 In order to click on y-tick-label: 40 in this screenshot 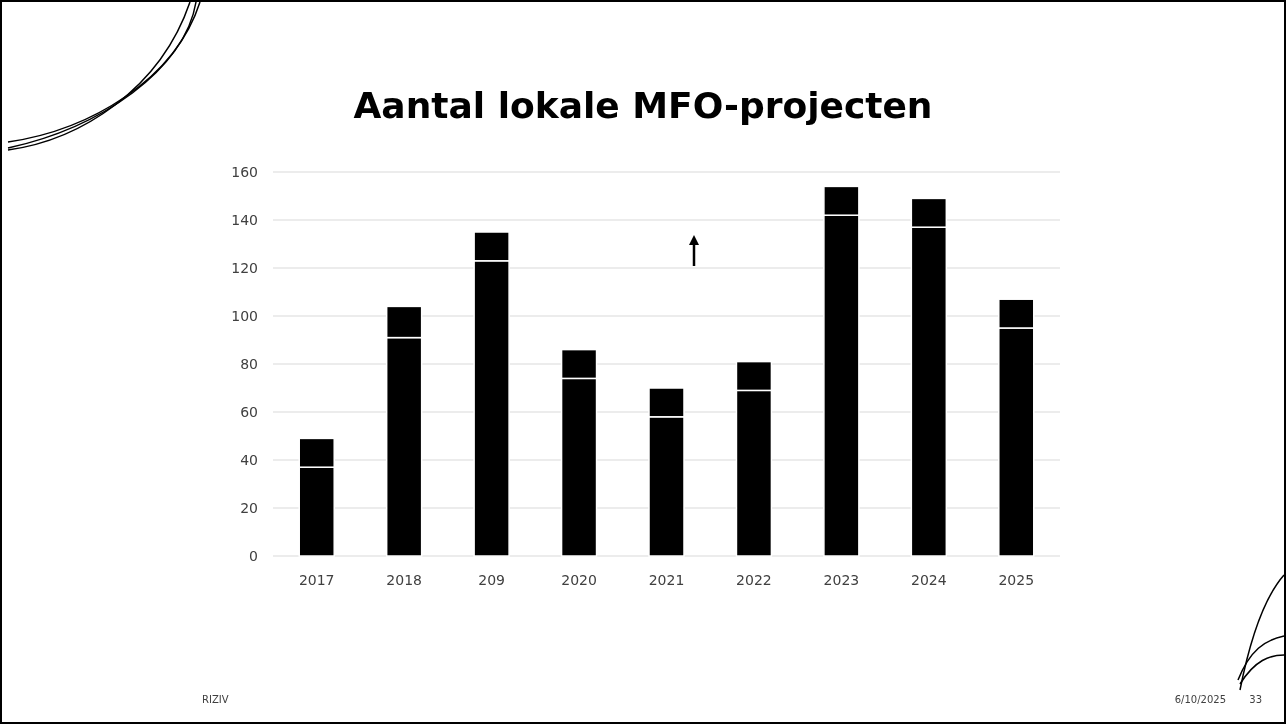, I will do `click(249, 459)`.